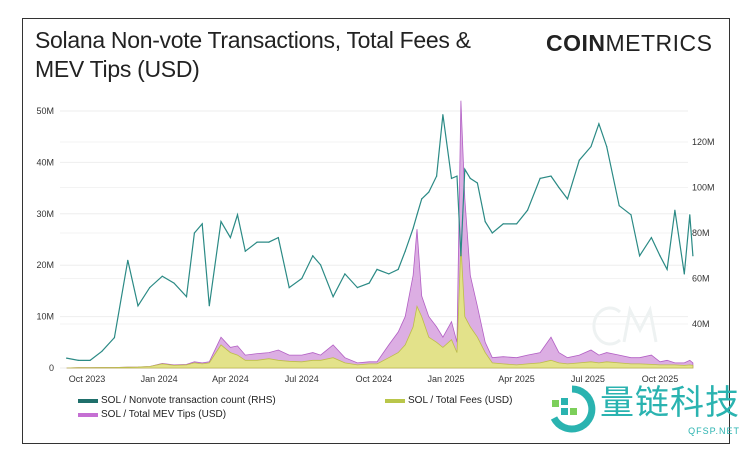 This screenshot has width=750, height=453. I want to click on y-left-tick-label: 40M, so click(45, 162).